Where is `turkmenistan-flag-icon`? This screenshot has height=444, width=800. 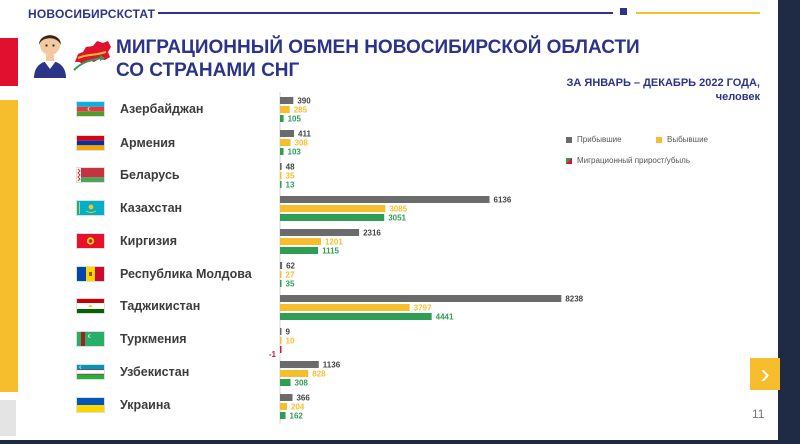
turkmenistan-flag-icon is located at coordinates (90, 339).